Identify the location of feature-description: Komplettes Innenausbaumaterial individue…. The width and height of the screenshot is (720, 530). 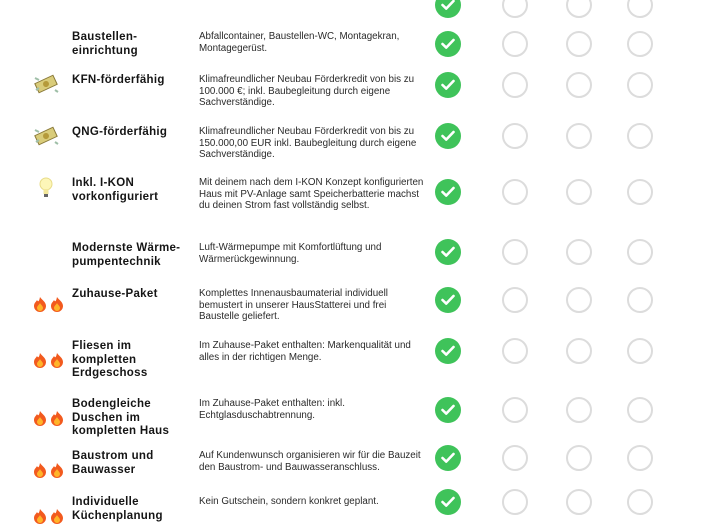
(293, 305).